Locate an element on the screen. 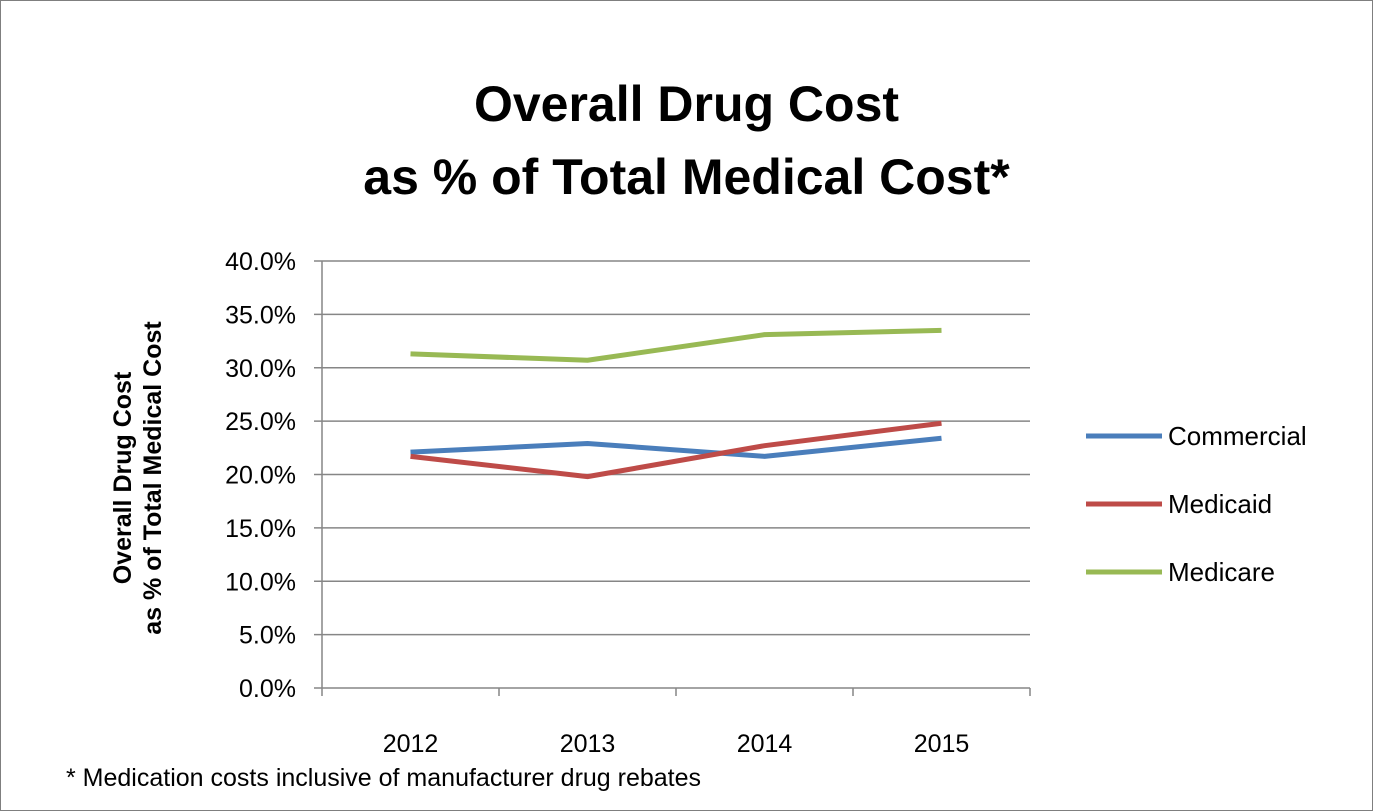 This screenshot has width=1373, height=811. series-line-medicaid is located at coordinates (676, 450).